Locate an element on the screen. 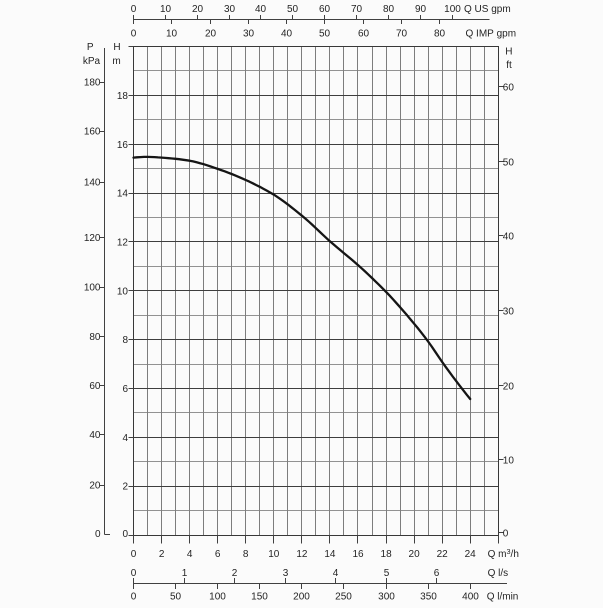 Image resolution: width=603 pixels, height=608 pixels. svg-text: 150 is located at coordinates (259, 597).